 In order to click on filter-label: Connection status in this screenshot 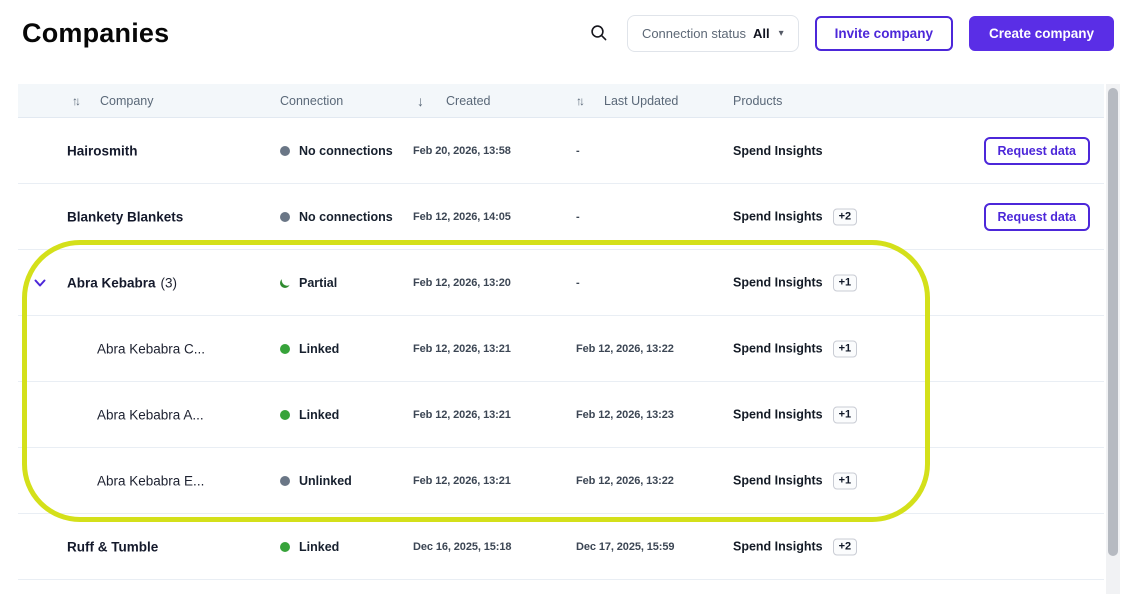, I will do `click(694, 33)`.